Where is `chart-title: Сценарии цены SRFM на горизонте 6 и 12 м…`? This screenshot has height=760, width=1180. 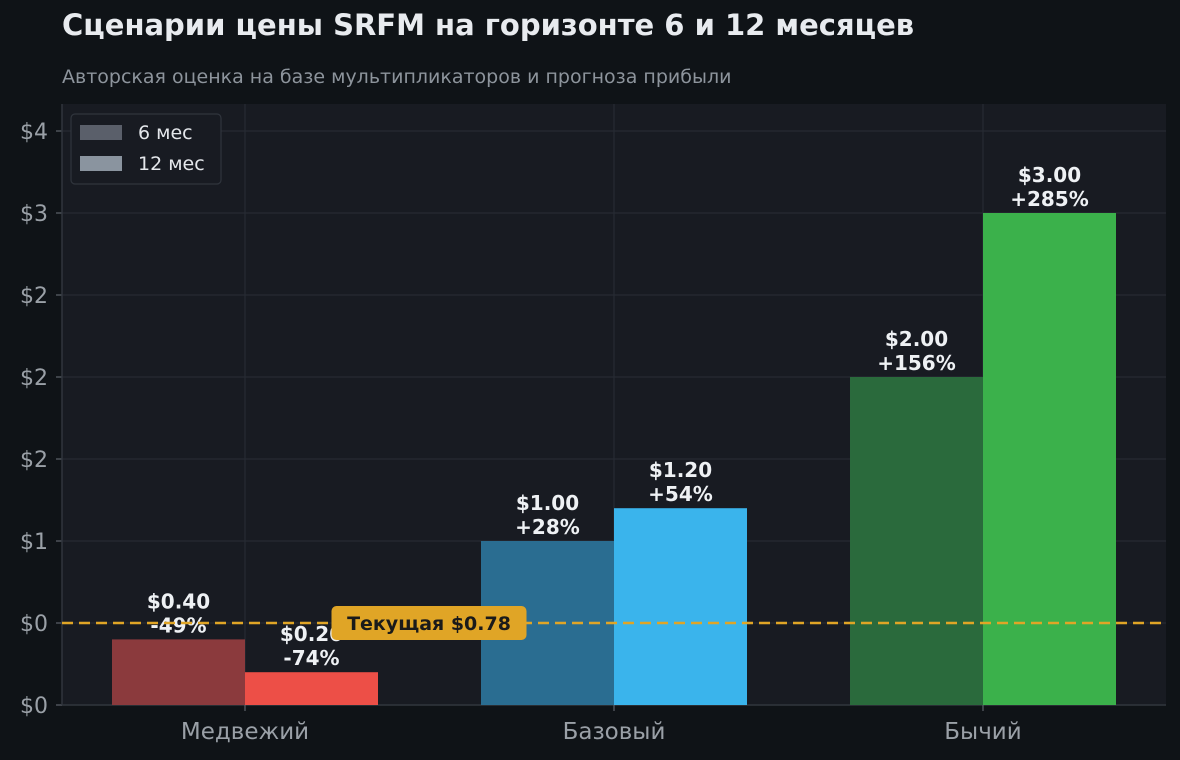
chart-title: Сценарии цены SRFM на горизонте 6 и 12 м… is located at coordinates (488, 25).